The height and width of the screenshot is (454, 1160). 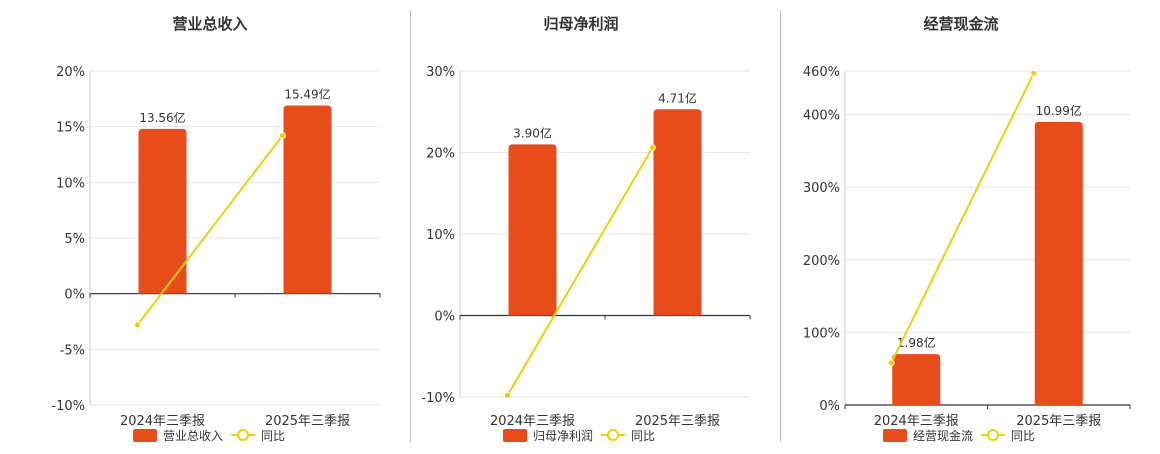 What do you see at coordinates (943, 435) in the screenshot?
I see `legend-label-bar: 经营现金流` at bounding box center [943, 435].